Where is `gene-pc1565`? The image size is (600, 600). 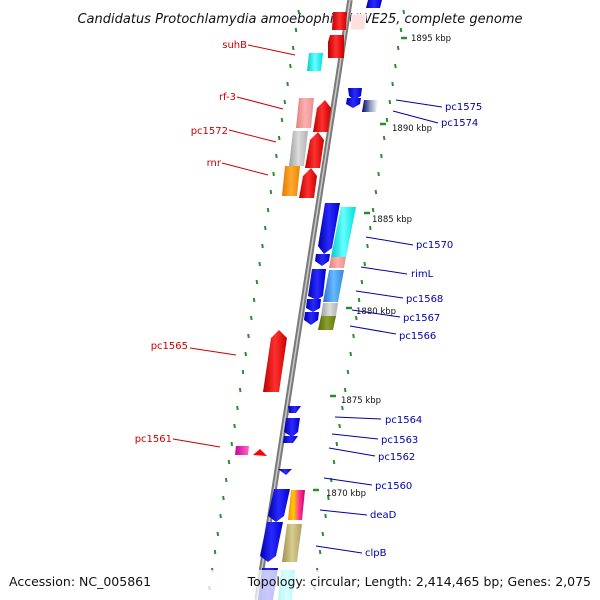
gene-pc1565 is located at coordinates (275, 361).